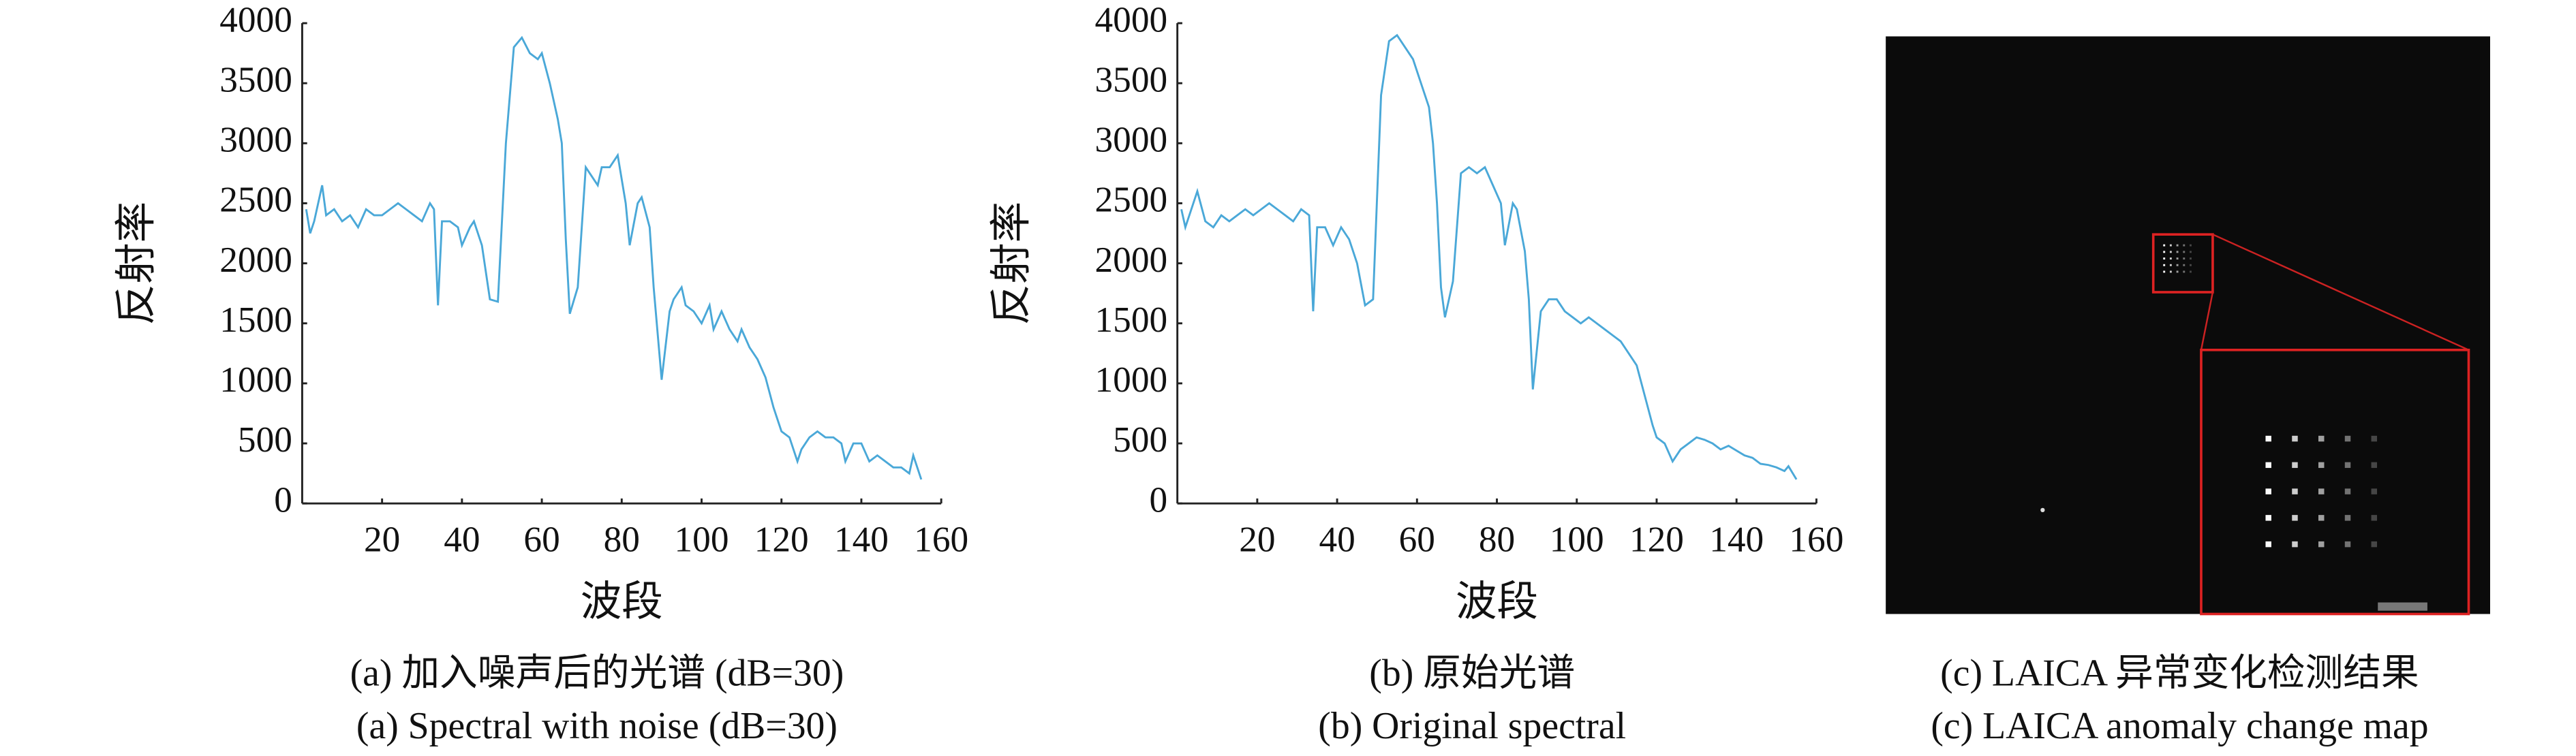 The height and width of the screenshot is (756, 2576). What do you see at coordinates (2179, 673) in the screenshot?
I see `caption: (c) LAICA 异常变化检测结果` at bounding box center [2179, 673].